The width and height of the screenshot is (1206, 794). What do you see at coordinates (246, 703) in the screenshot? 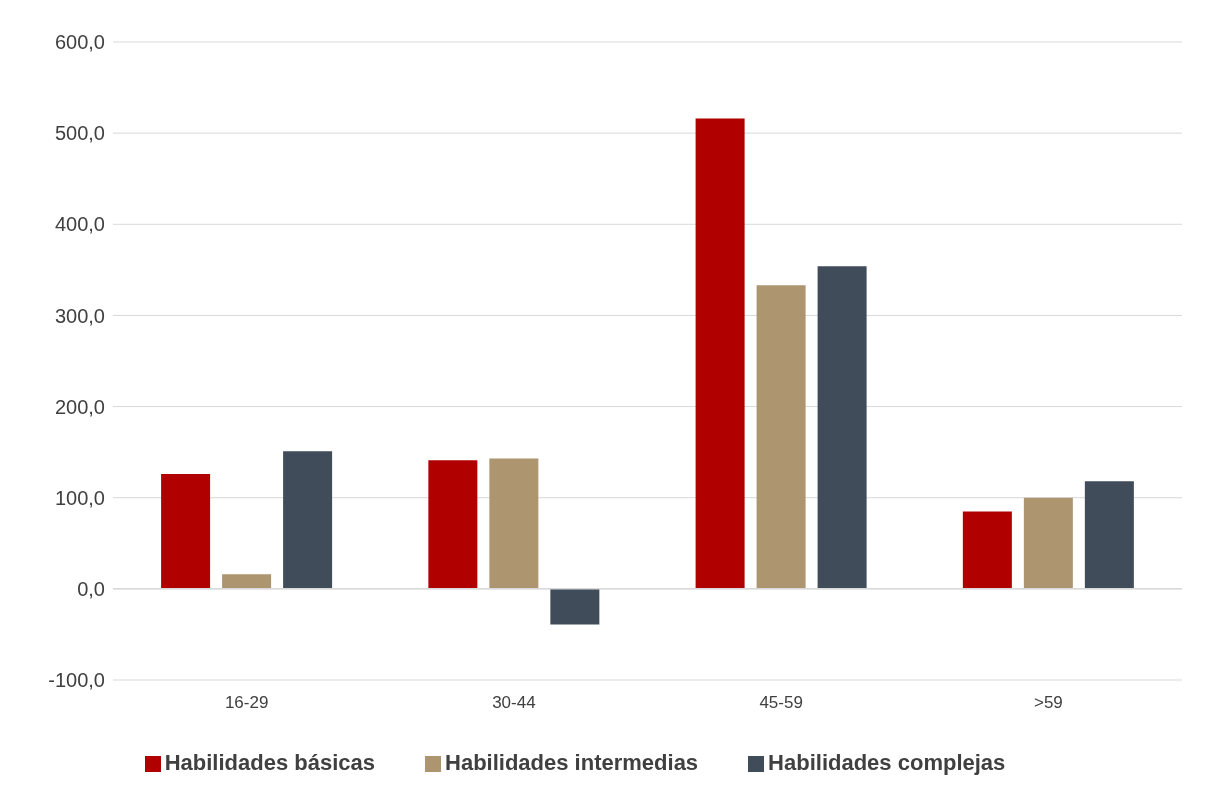
I see `x-tick-label: 16-29` at bounding box center [246, 703].